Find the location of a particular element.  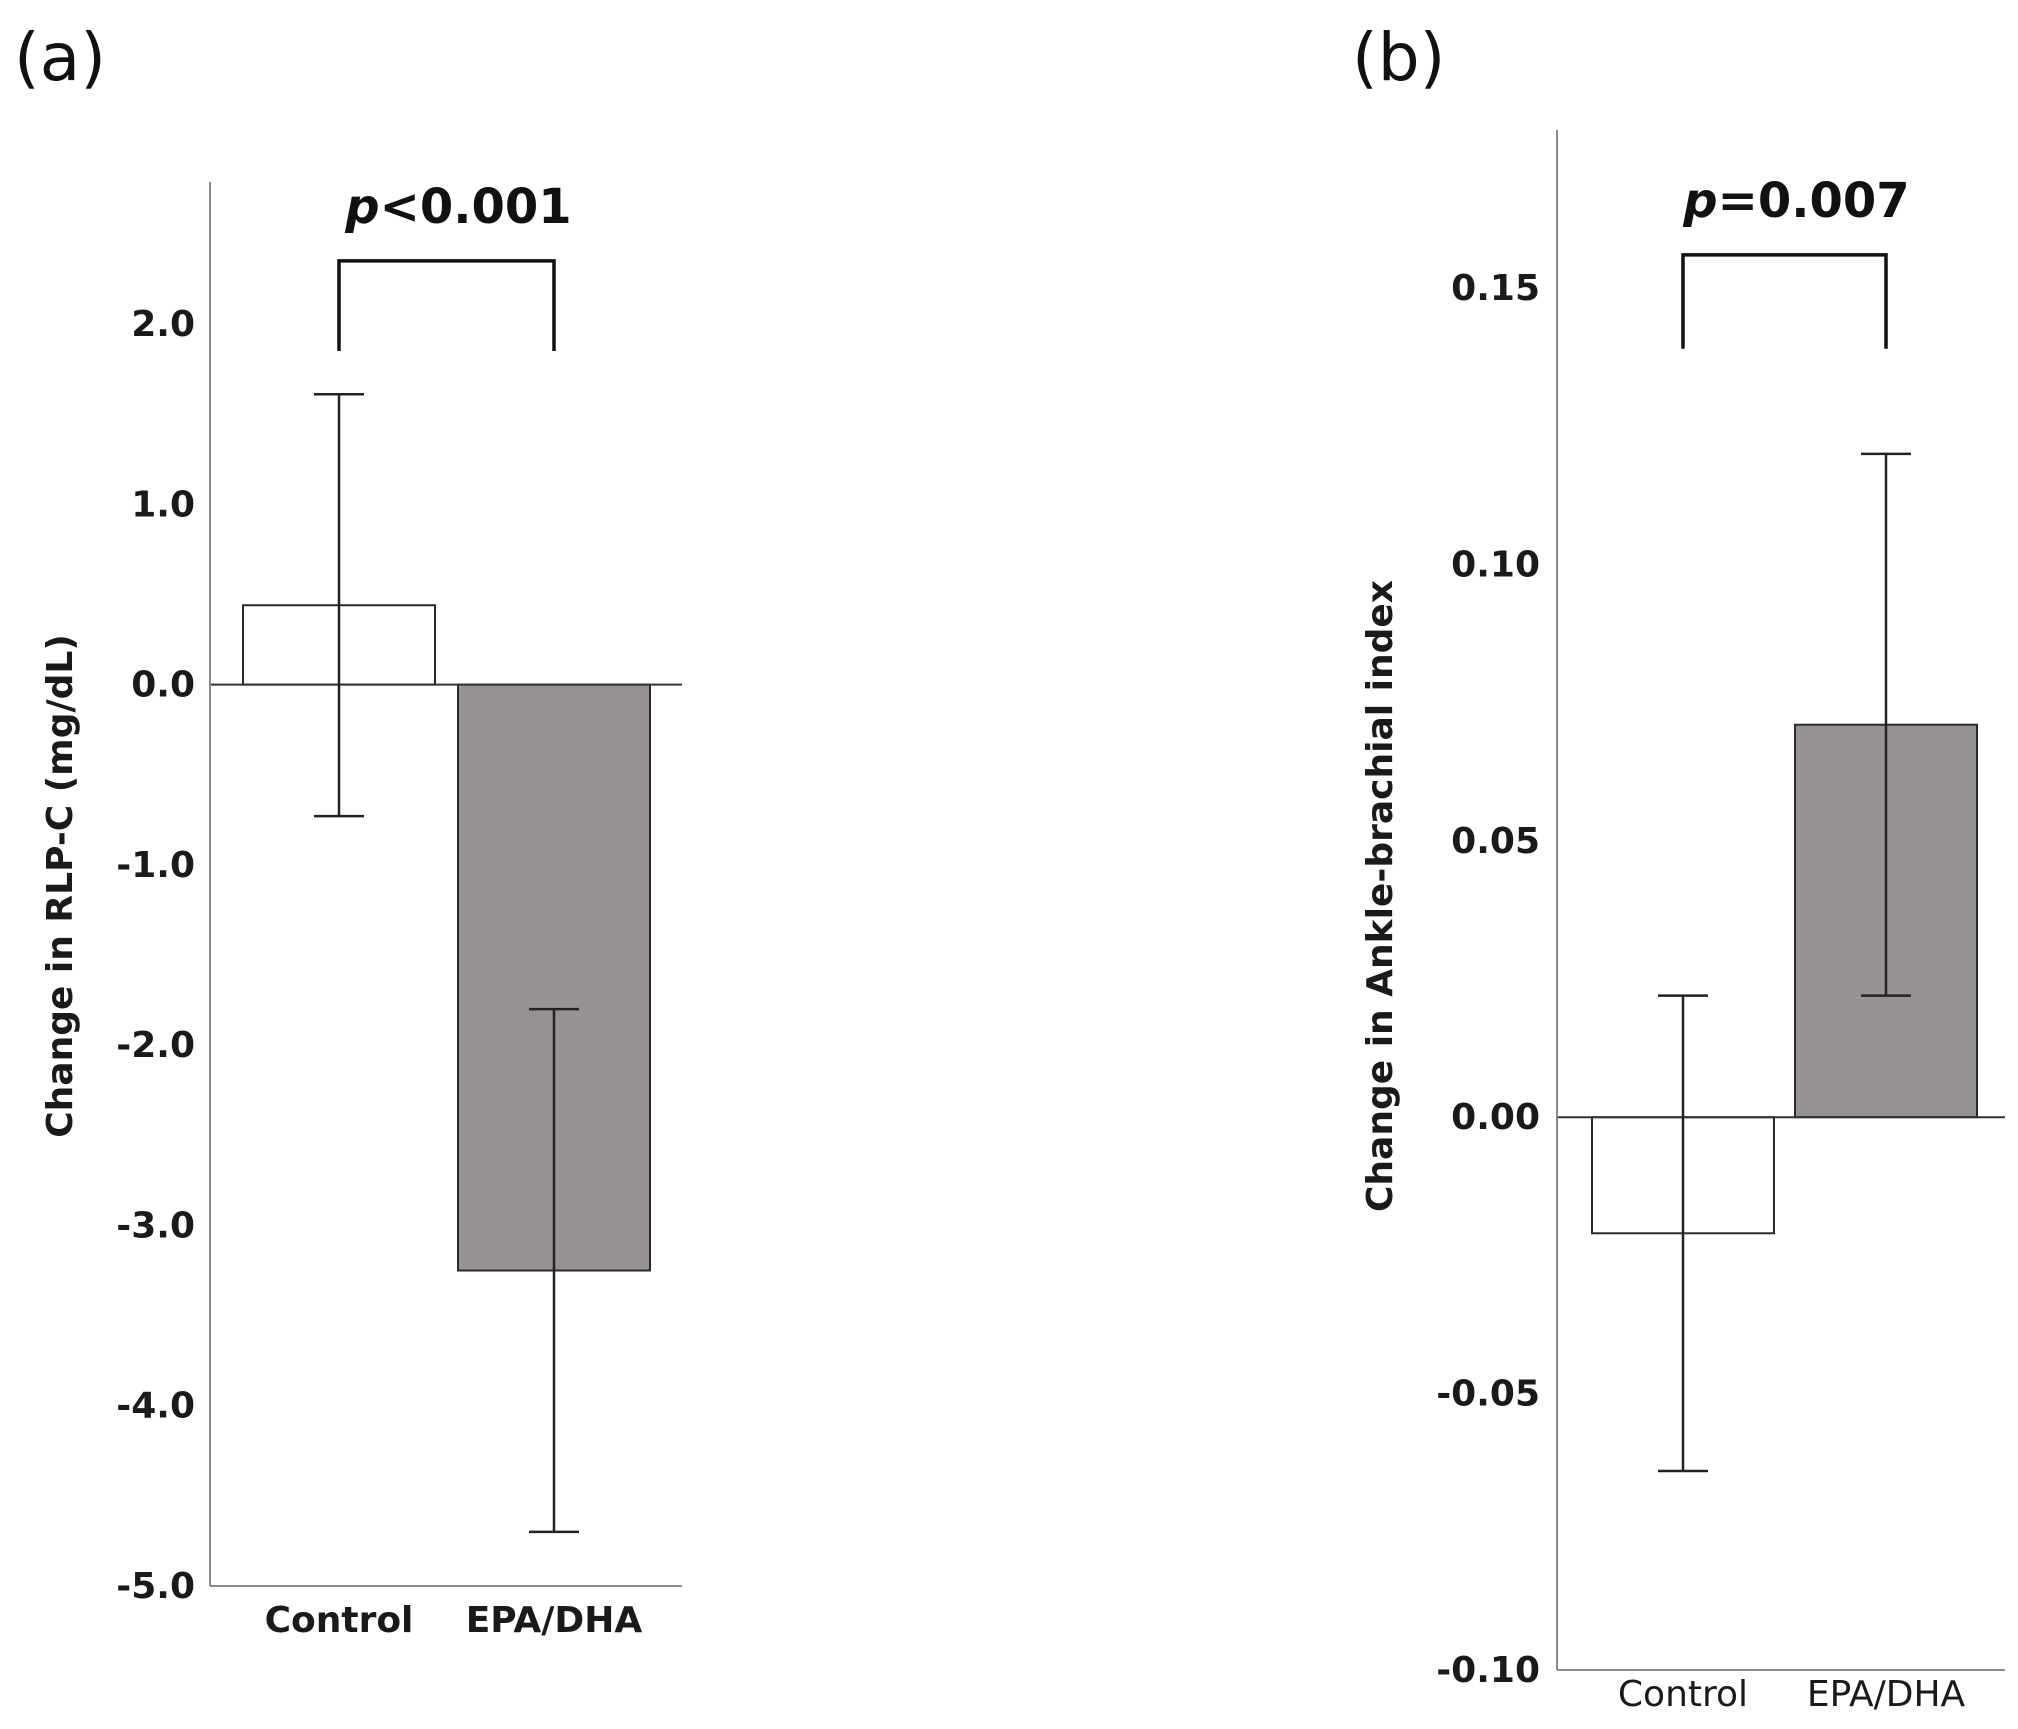

y-ticks-b: 0.15 0.10 0.05 0.00 -0.05 -0.10 is located at coordinates (1488, 979).